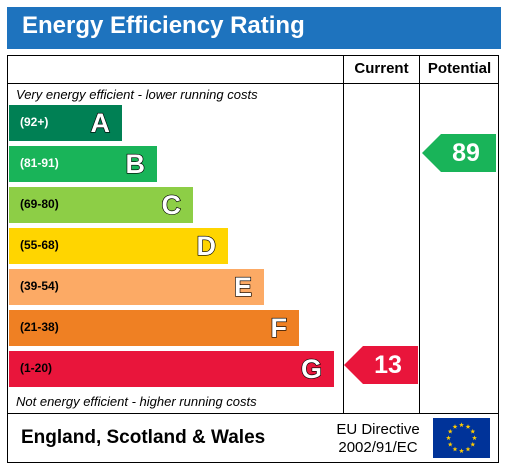 The height and width of the screenshot is (467, 509). What do you see at coordinates (311, 368) in the screenshot?
I see `band-letter: G` at bounding box center [311, 368].